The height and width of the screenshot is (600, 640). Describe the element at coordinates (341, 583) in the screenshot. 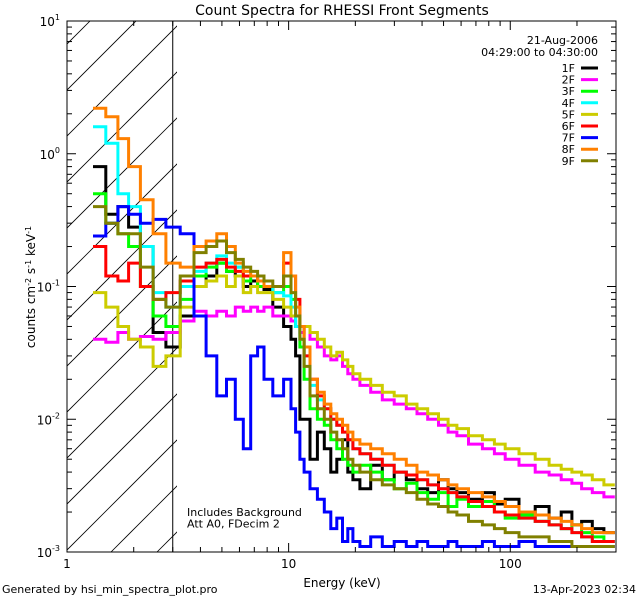

I see `x-axis-label: Energy (keV)` at that location.